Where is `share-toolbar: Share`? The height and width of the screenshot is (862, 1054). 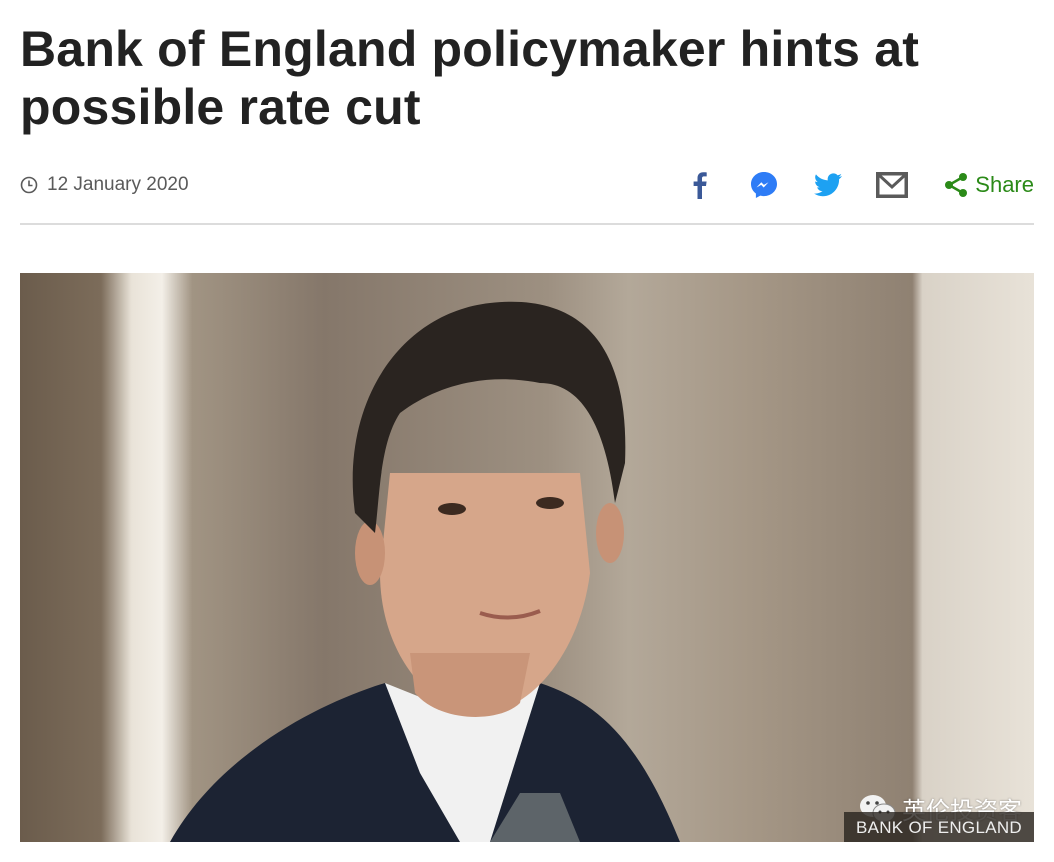
share-toolbar: Share is located at coordinates (843, 185).